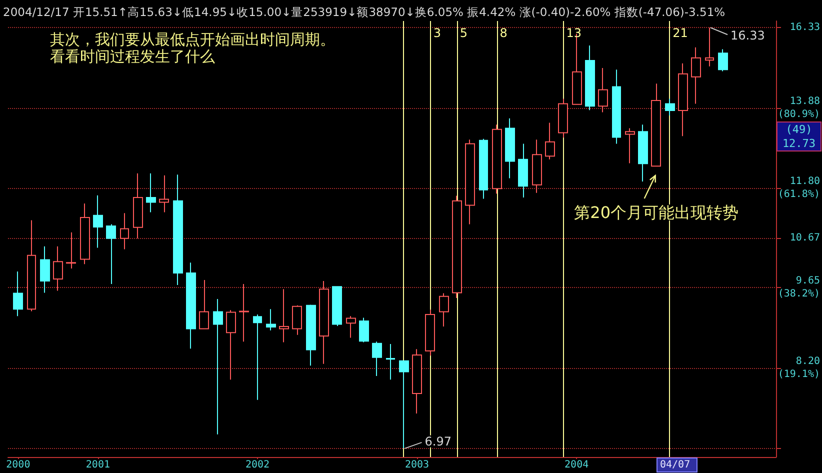  Describe the element at coordinates (747, 35) in the screenshot. I see `annotation: 16.33` at that location.